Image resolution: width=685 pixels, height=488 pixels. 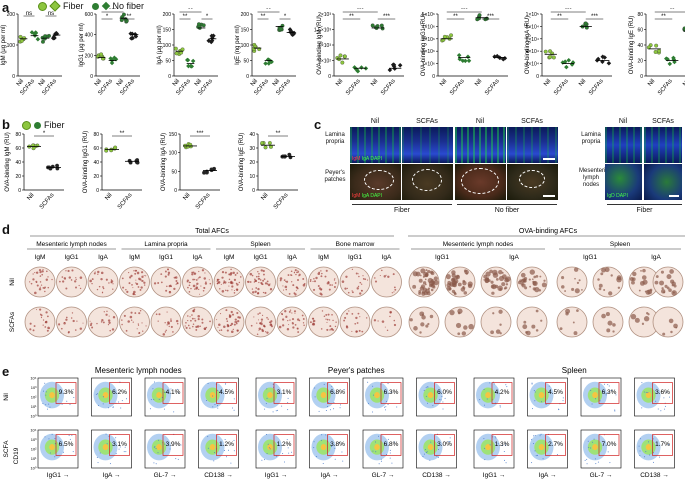 What do you see at coordinates (656, 257) in the screenshot?
I see `isotype-label-ova: IgA` at bounding box center [656, 257].